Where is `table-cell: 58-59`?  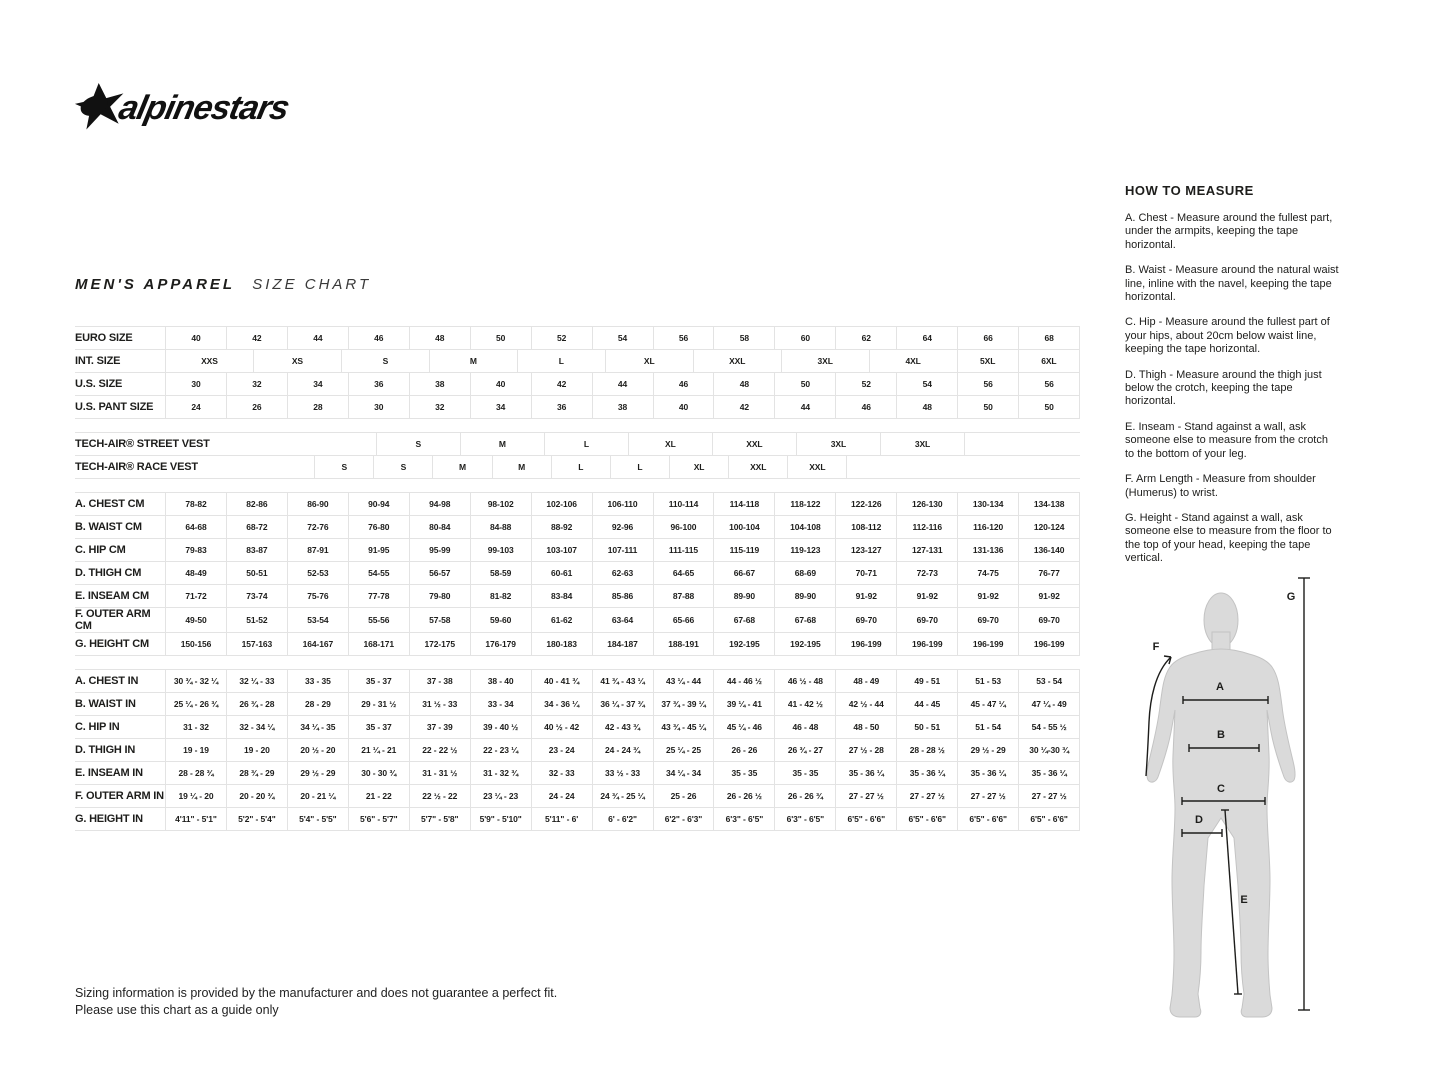 table-cell: 58-59 is located at coordinates (500, 573).